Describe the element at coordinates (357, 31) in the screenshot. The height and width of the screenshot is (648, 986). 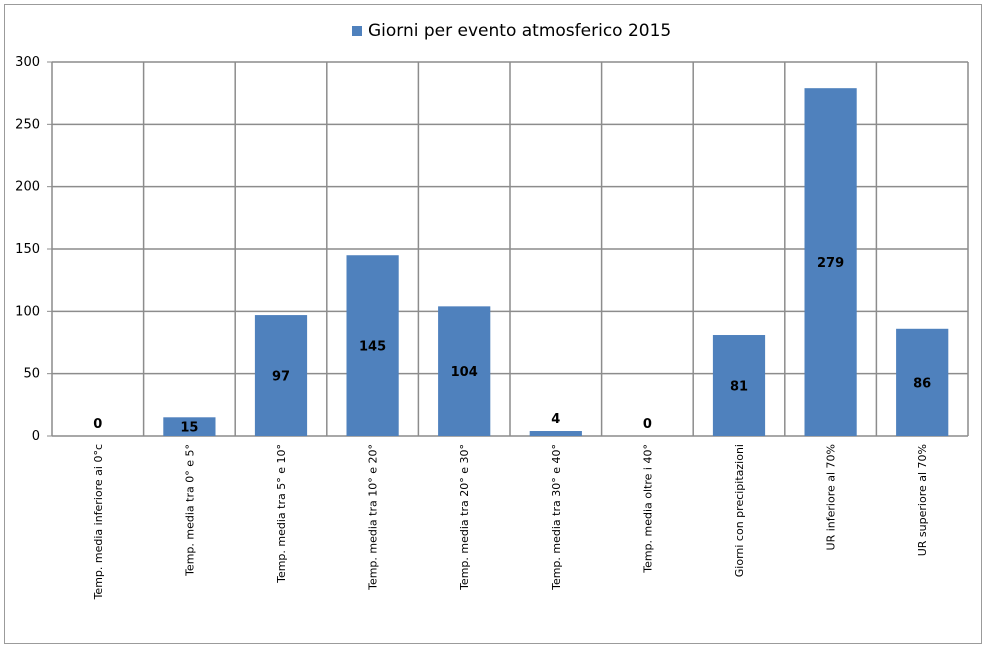
I see `legend-swatch` at that location.